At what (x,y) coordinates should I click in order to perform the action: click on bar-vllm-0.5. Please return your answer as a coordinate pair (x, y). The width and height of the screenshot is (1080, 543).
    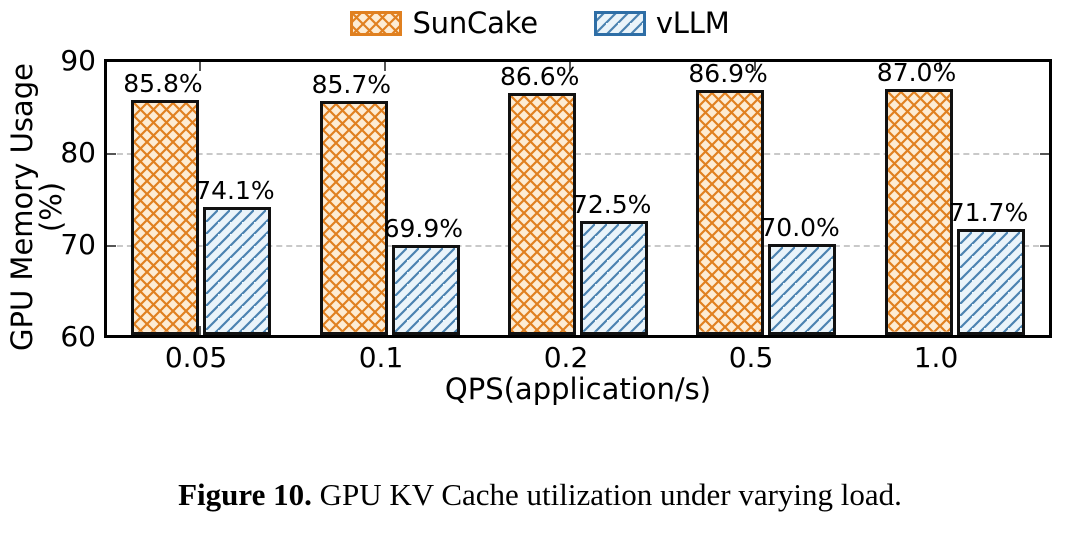
    Looking at the image, I should click on (802, 289).